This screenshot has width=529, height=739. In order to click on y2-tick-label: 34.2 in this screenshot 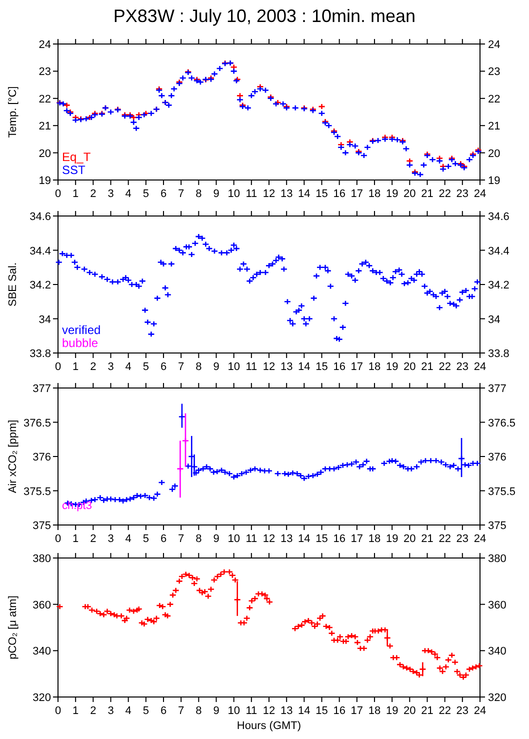, I will do `click(499, 286)`.